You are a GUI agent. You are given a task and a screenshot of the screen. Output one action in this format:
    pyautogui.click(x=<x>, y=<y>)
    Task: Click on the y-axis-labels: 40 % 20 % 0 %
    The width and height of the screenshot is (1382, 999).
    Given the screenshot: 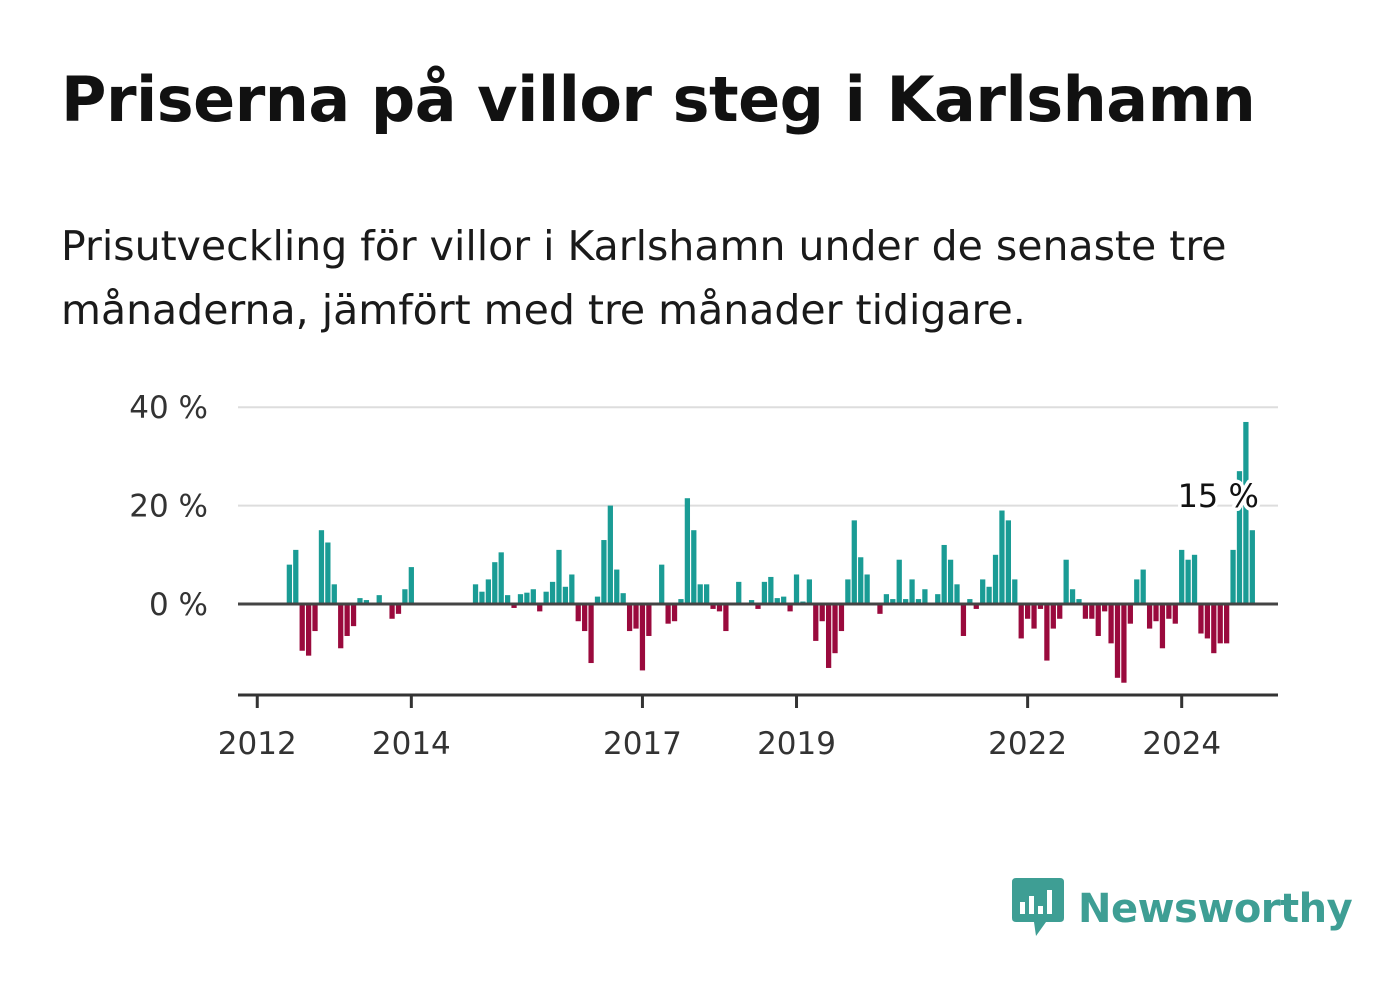 What is the action you would take?
    pyautogui.click(x=168, y=506)
    